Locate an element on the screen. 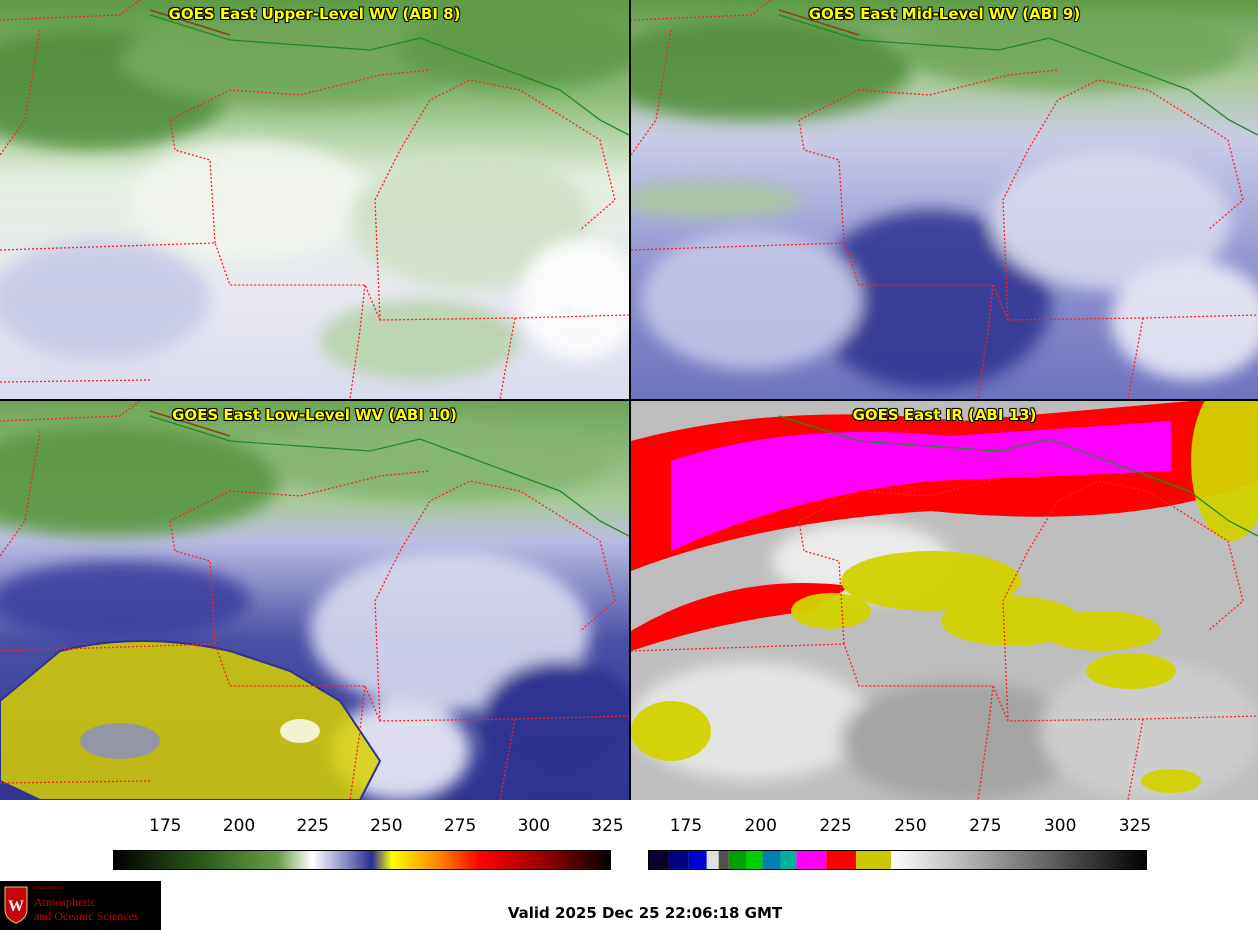 This screenshot has height=930, width=1258. panel-title-ir: GOES East IR (ABI 13) is located at coordinates (944, 415).